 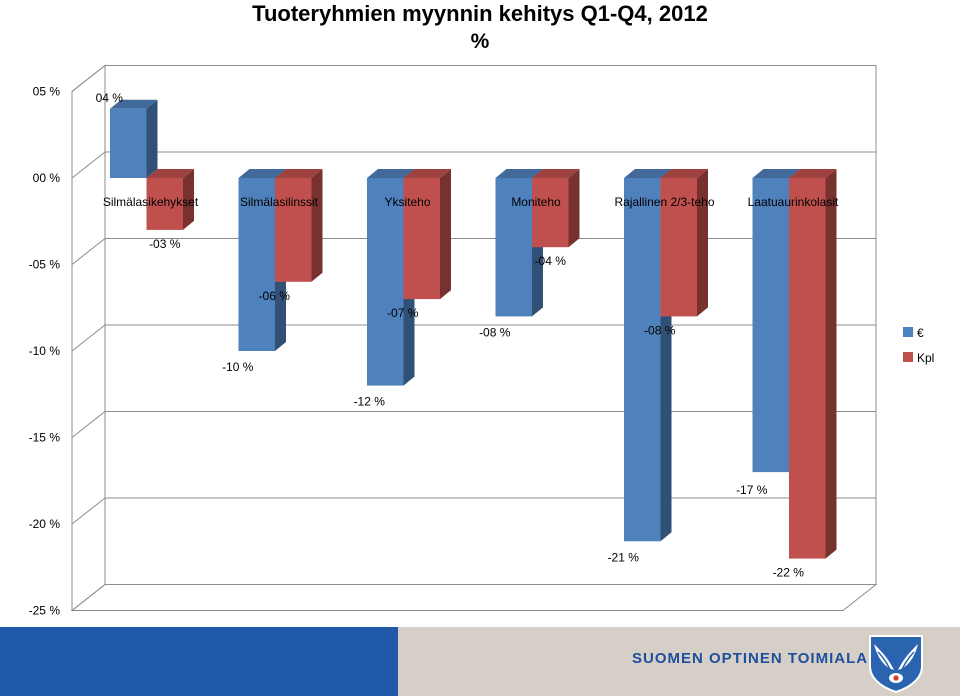 What do you see at coordinates (165, 244) in the screenshot?
I see `data-label: -03 %` at bounding box center [165, 244].